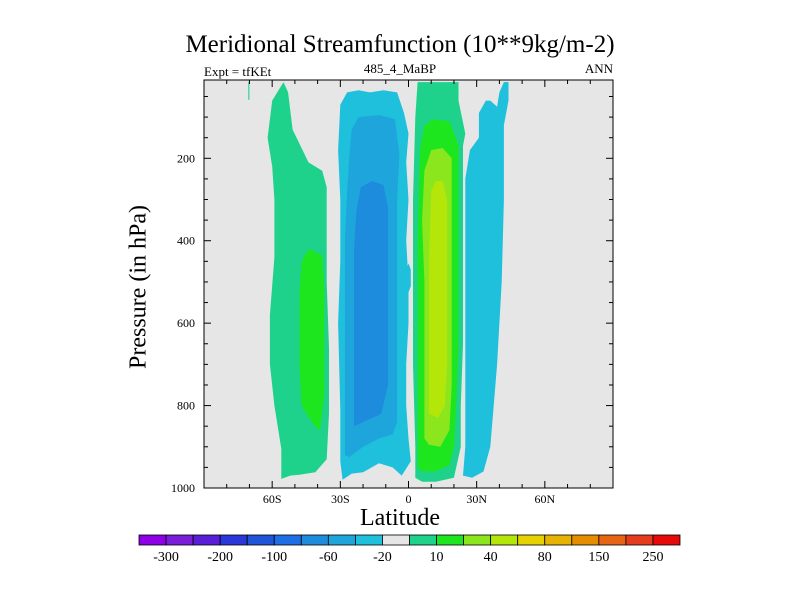  Describe the element at coordinates (400, 68) in the screenshot. I see `case-label: 485_4_MaBP` at that location.